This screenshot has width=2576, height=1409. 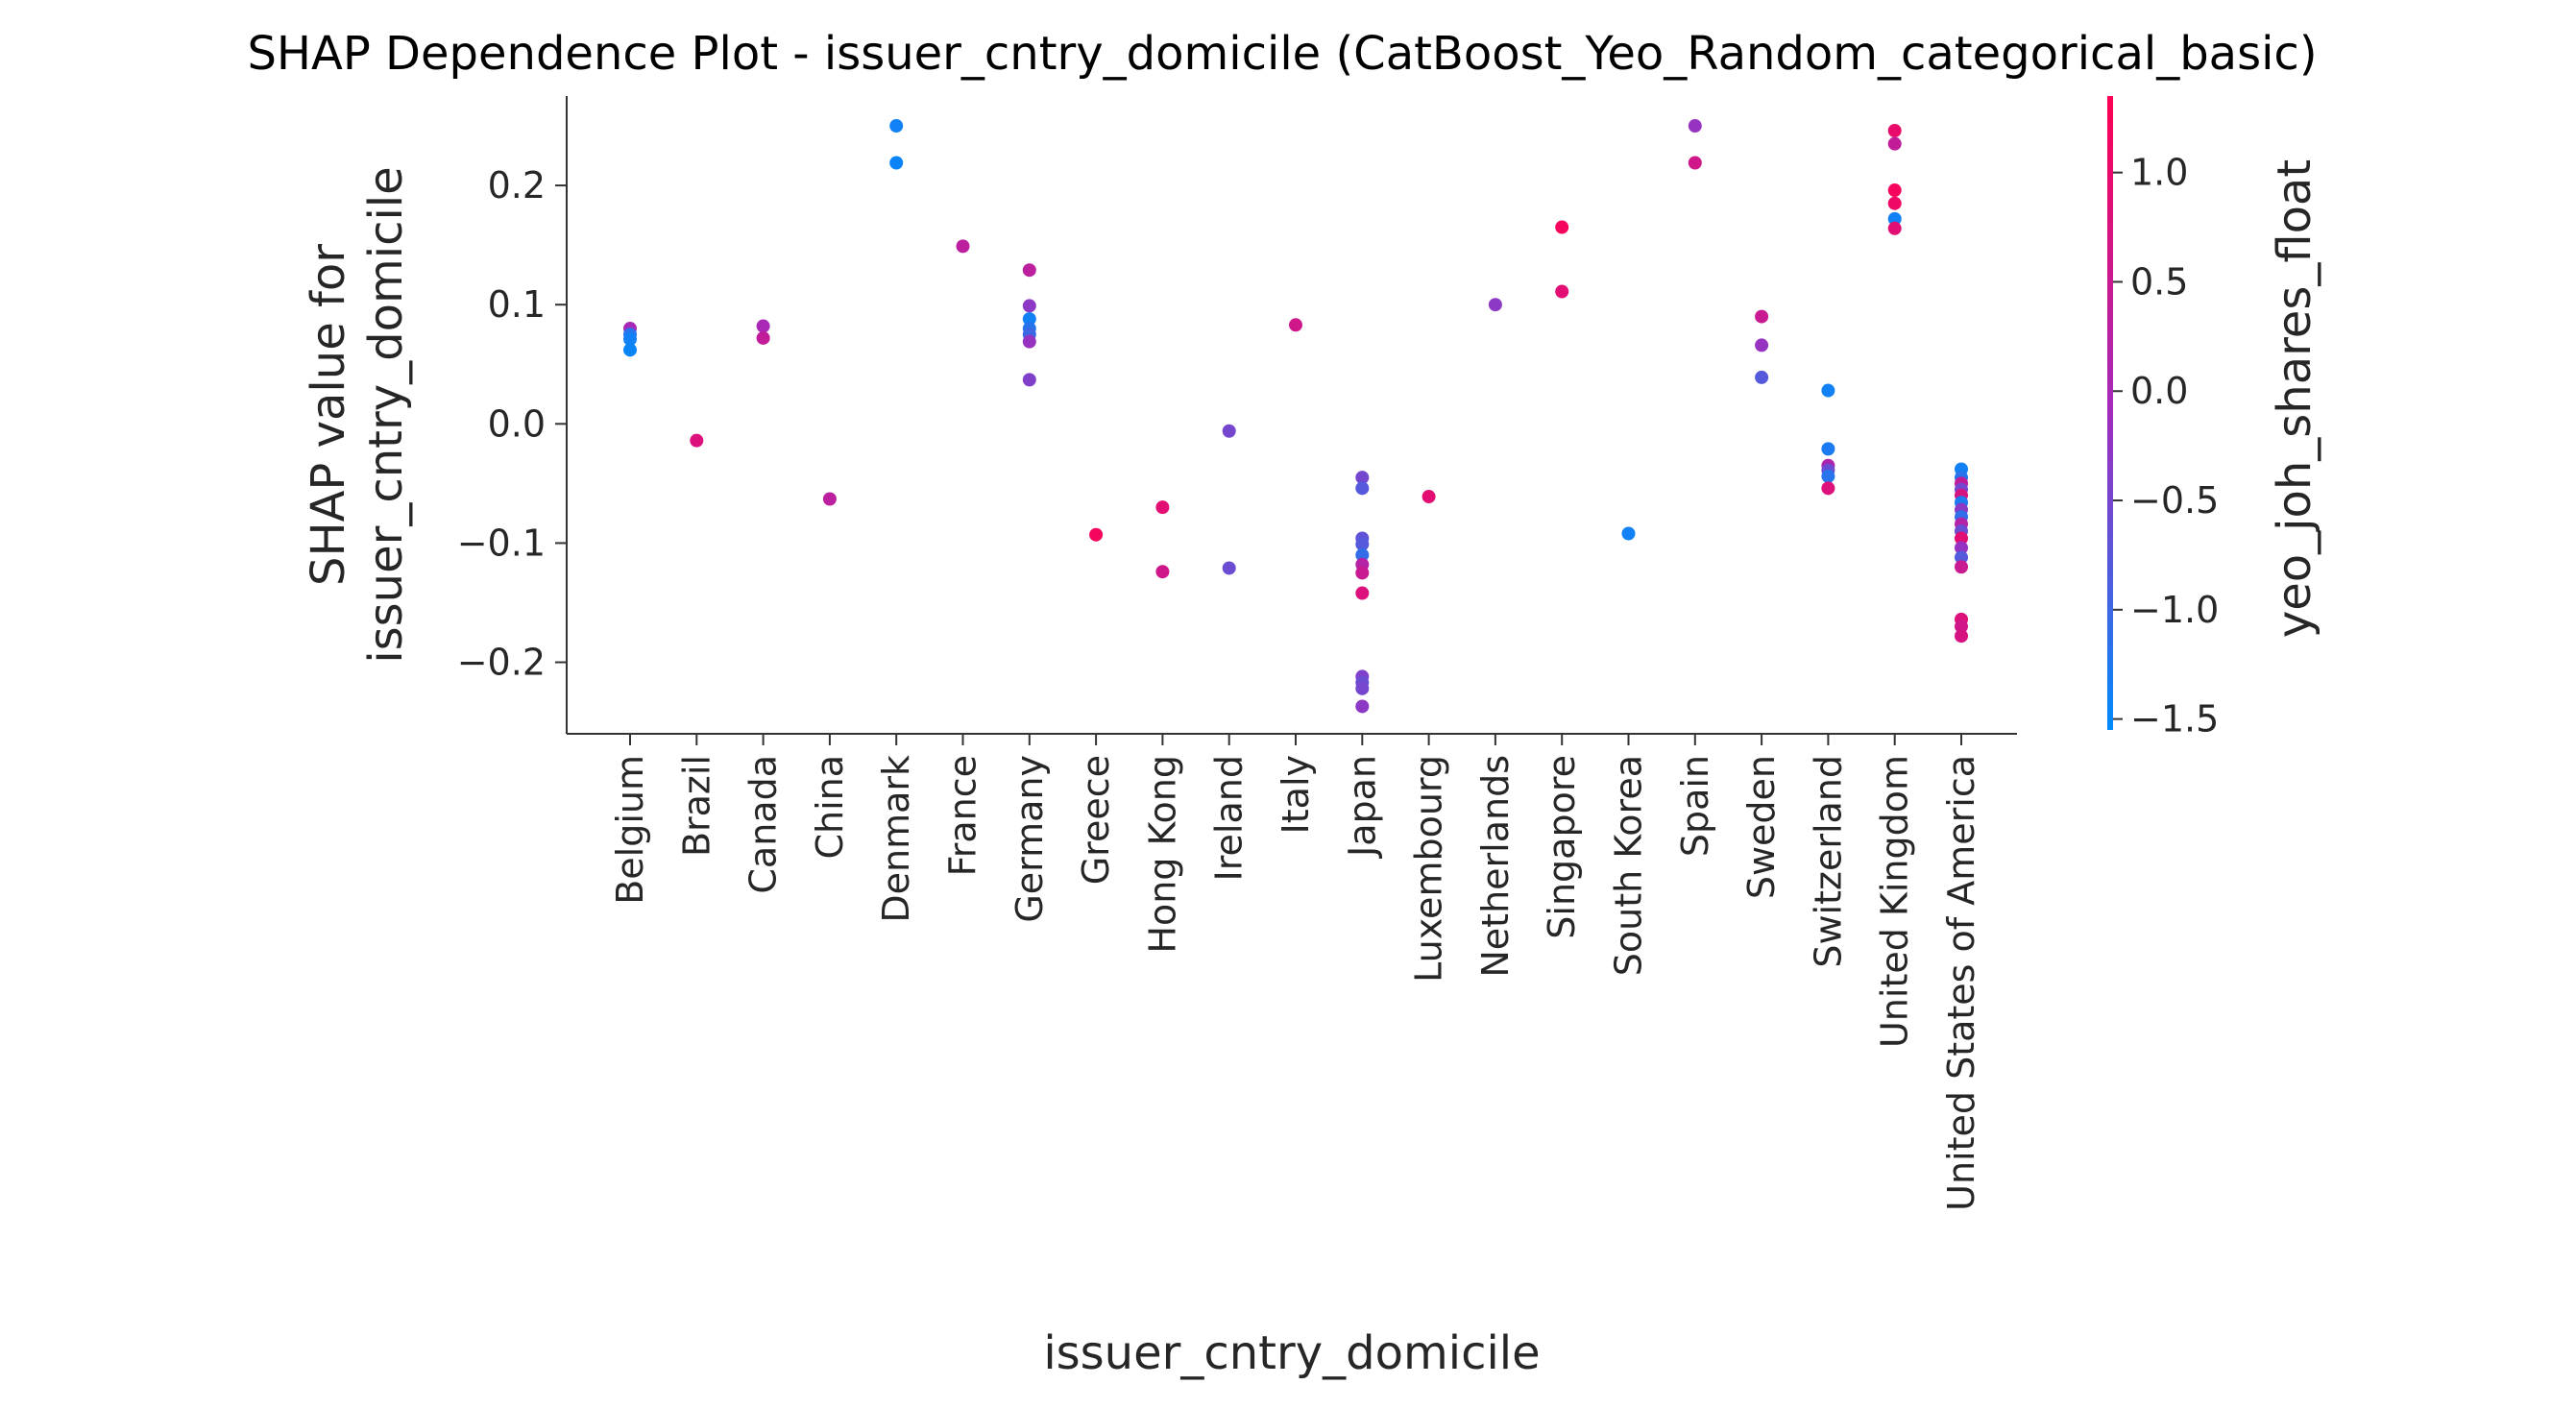 What do you see at coordinates (2159, 281) in the screenshot?
I see `colorbar-tick-label: 0.5` at bounding box center [2159, 281].